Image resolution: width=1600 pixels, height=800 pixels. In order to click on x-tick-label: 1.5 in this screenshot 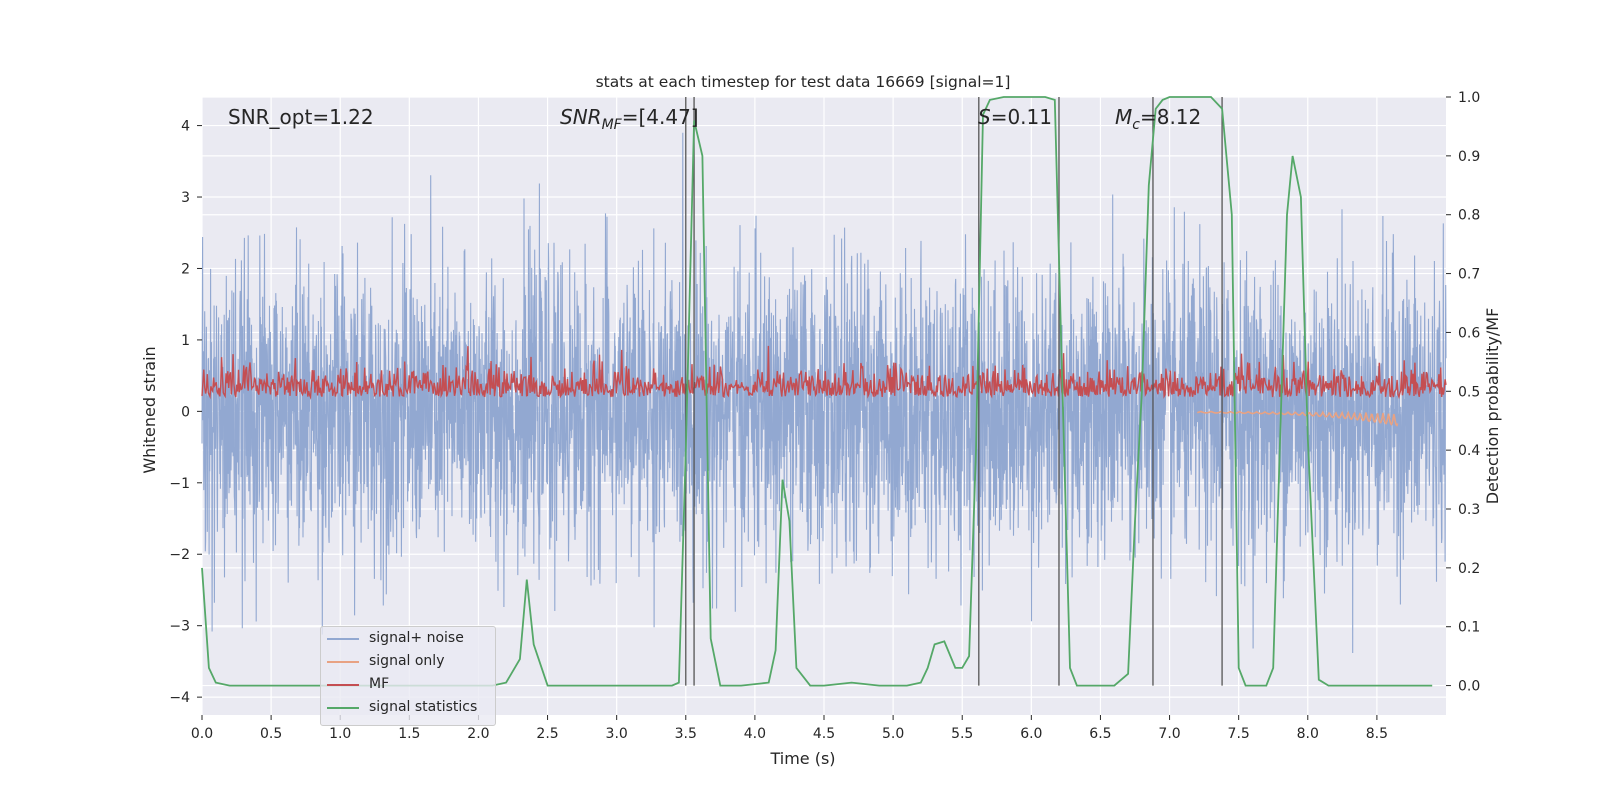, I will do `click(409, 734)`.